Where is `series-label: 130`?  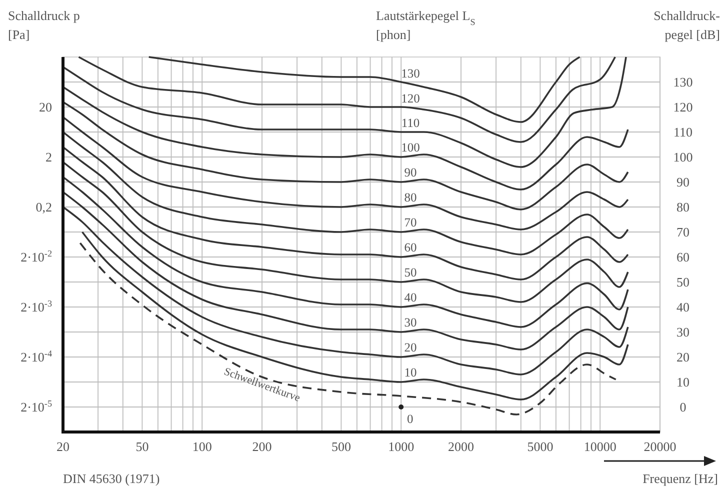 series-label: 130 is located at coordinates (410, 73).